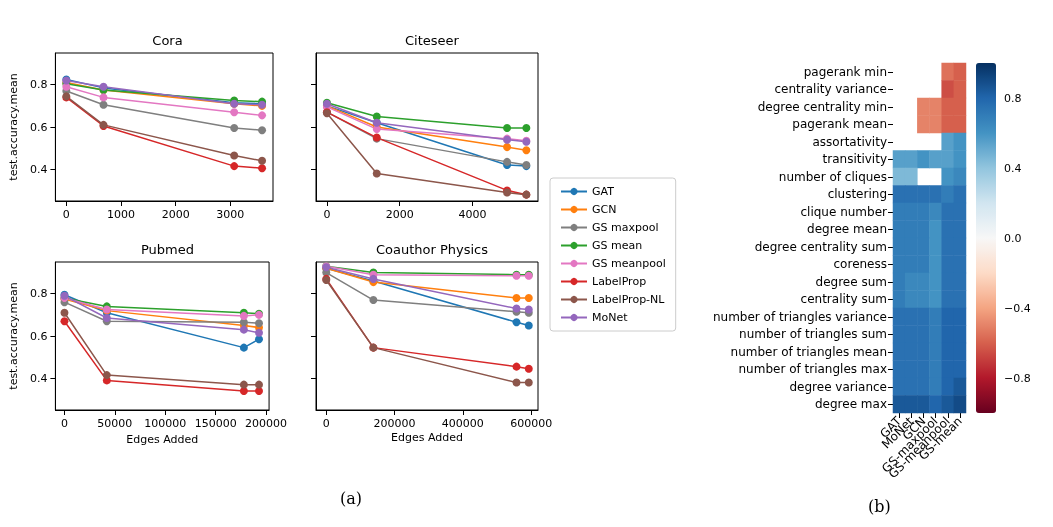  What do you see at coordinates (830, 89) in the screenshot?
I see `y-tick-label: centrality variance` at bounding box center [830, 89].